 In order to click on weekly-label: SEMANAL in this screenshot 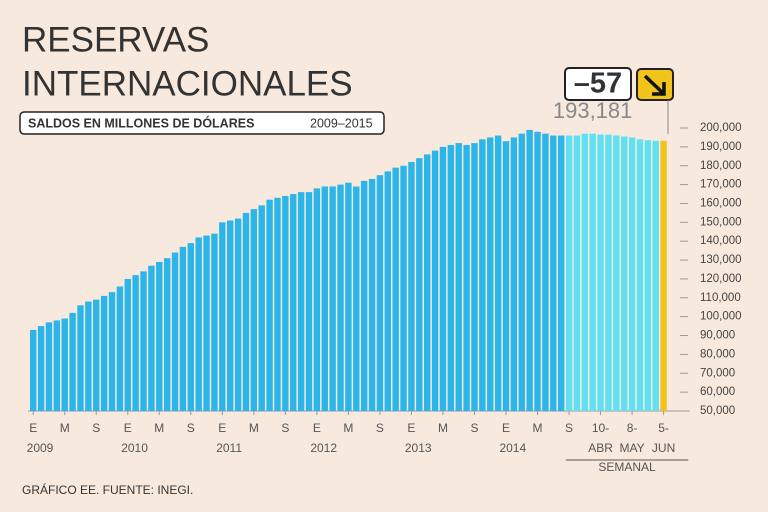, I will do `click(627, 467)`.